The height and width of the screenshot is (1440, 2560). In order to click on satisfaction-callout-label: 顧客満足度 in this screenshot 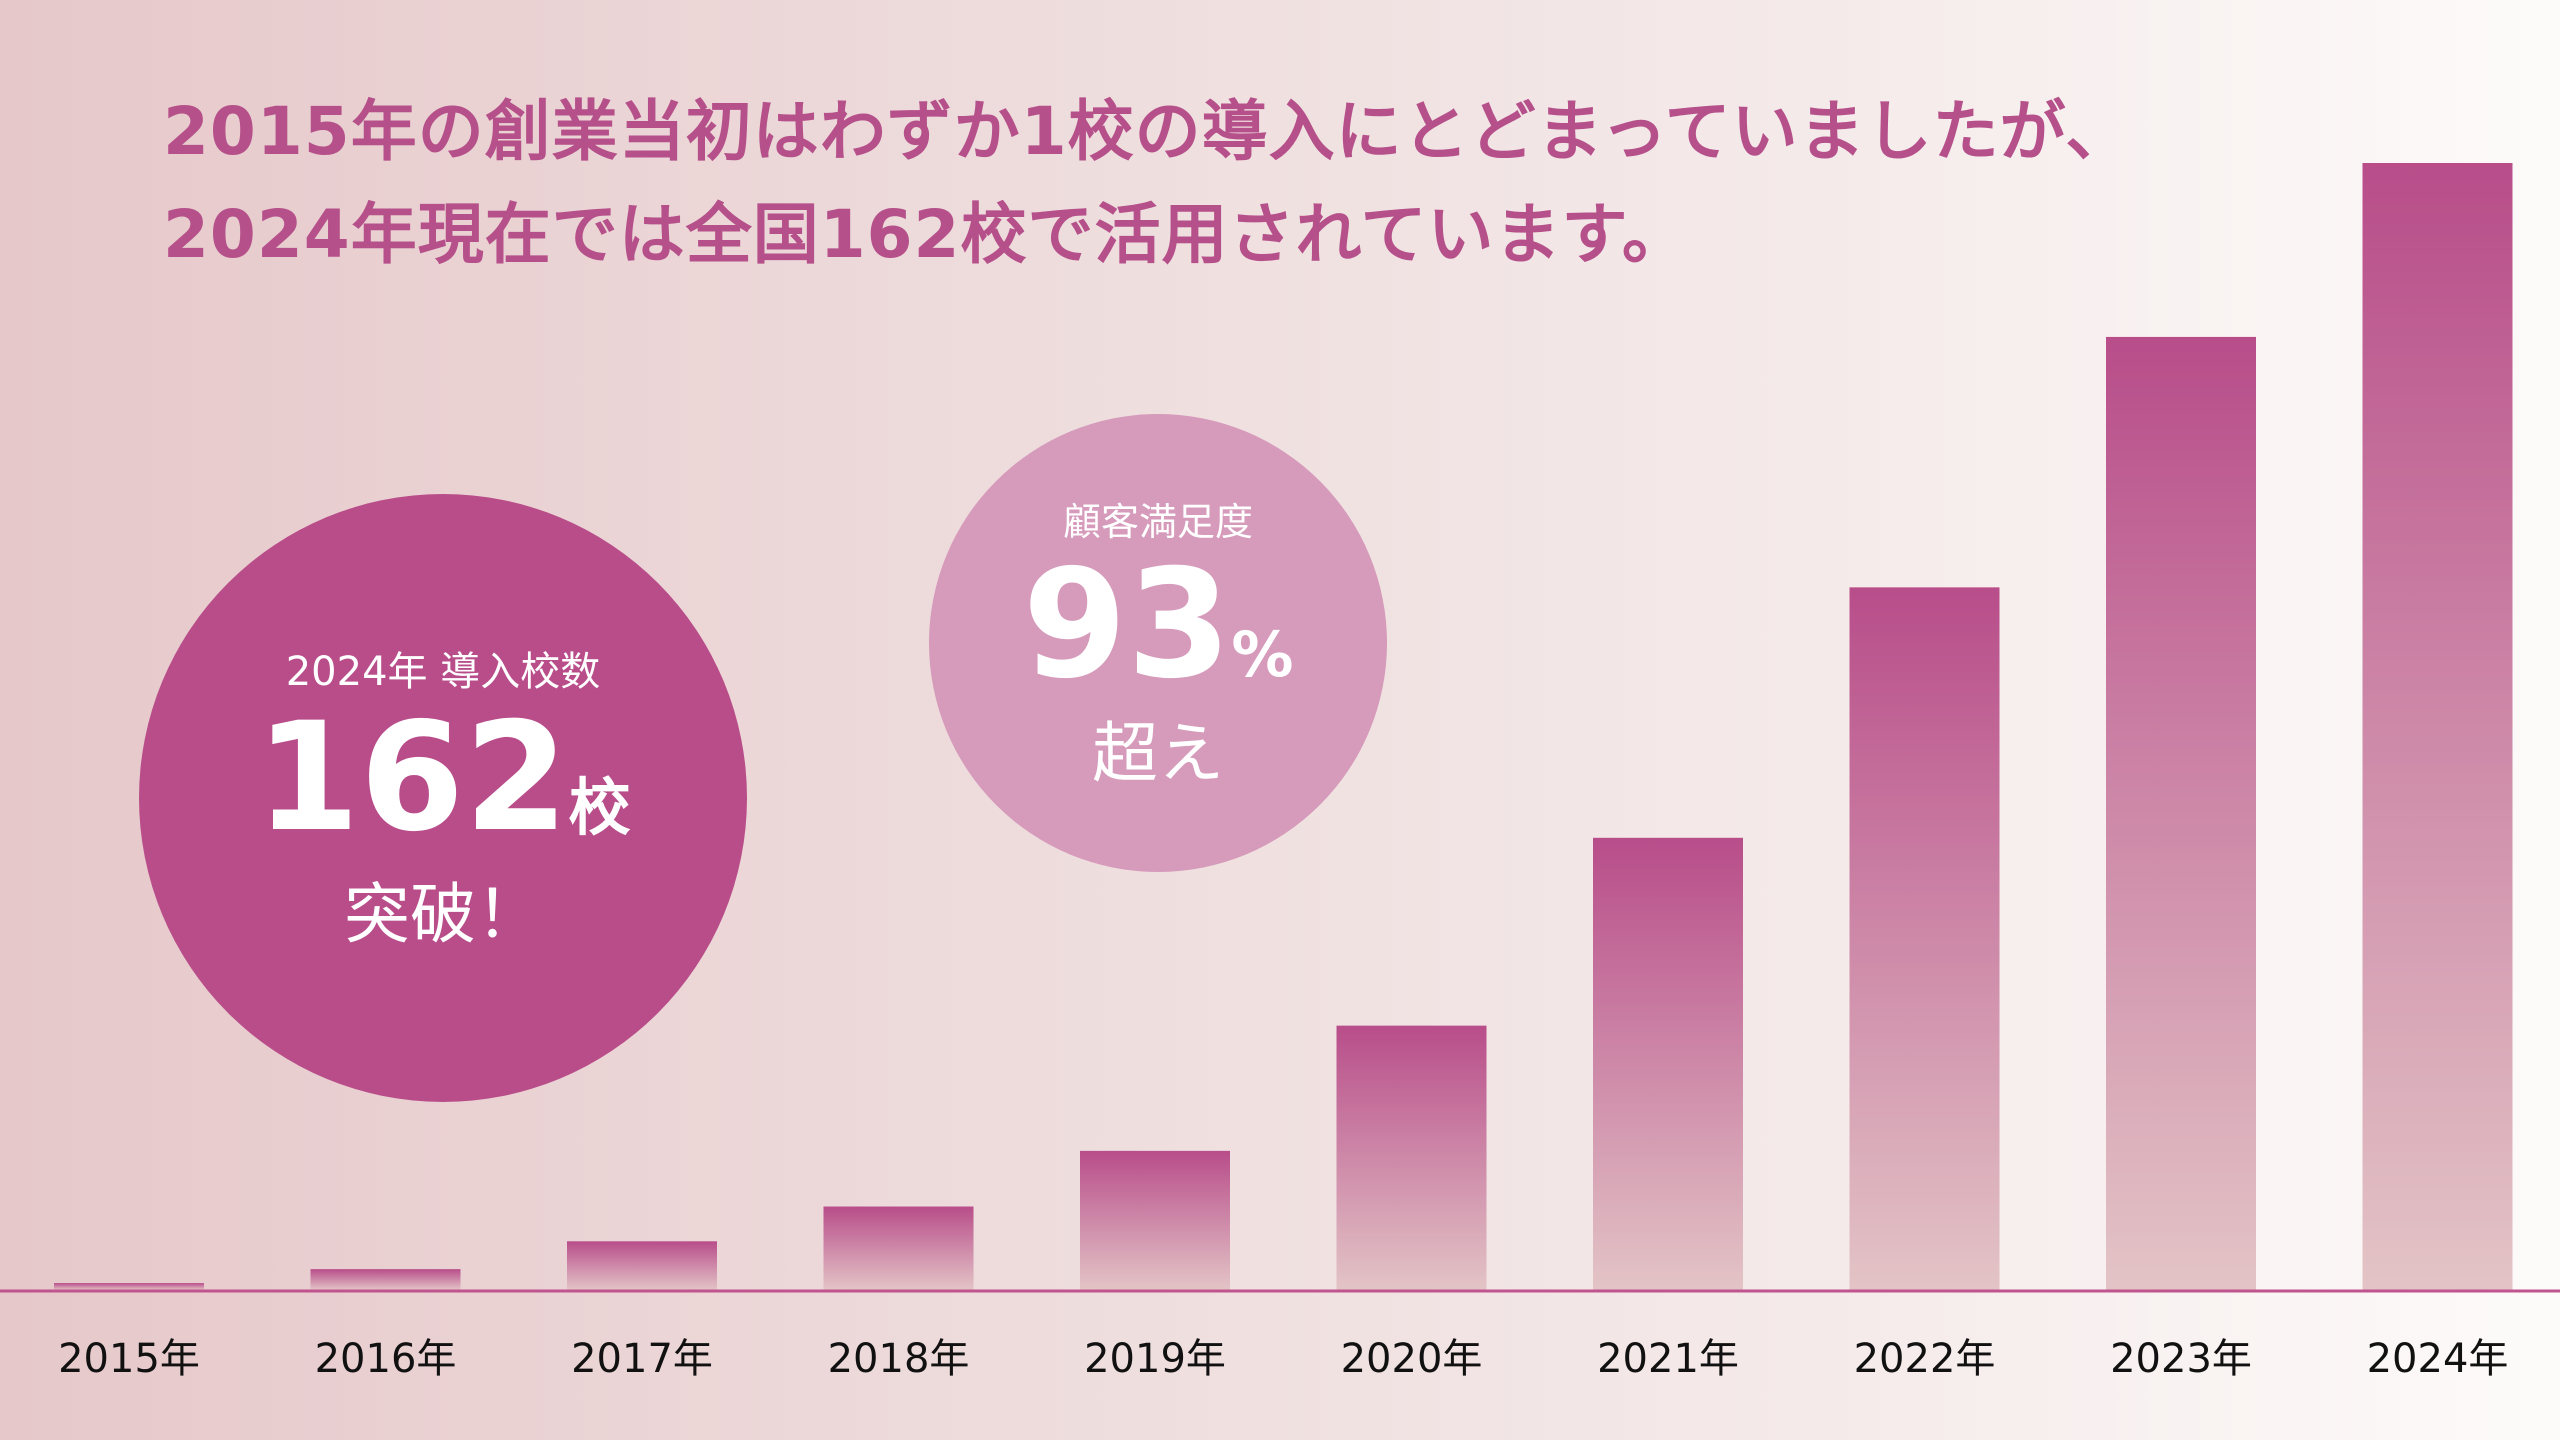, I will do `click(1157, 521)`.